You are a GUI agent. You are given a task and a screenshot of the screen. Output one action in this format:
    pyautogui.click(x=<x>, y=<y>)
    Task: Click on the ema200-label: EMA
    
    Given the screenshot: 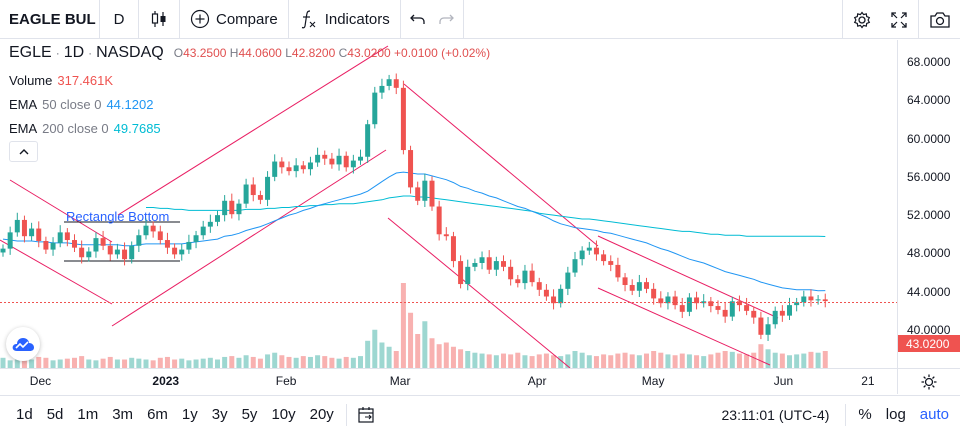 What is the action you would take?
    pyautogui.click(x=23, y=128)
    